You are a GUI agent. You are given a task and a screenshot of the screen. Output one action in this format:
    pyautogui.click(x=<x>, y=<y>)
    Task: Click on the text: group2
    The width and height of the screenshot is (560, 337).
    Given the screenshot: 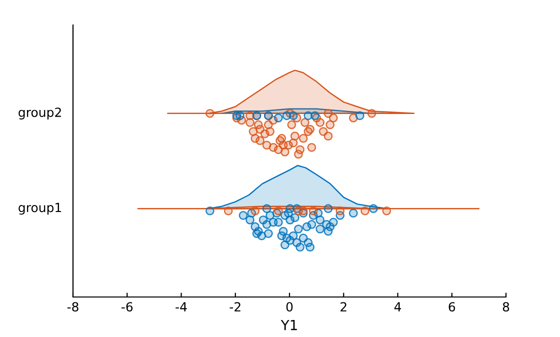 What is the action you would take?
    pyautogui.click(x=39, y=114)
    